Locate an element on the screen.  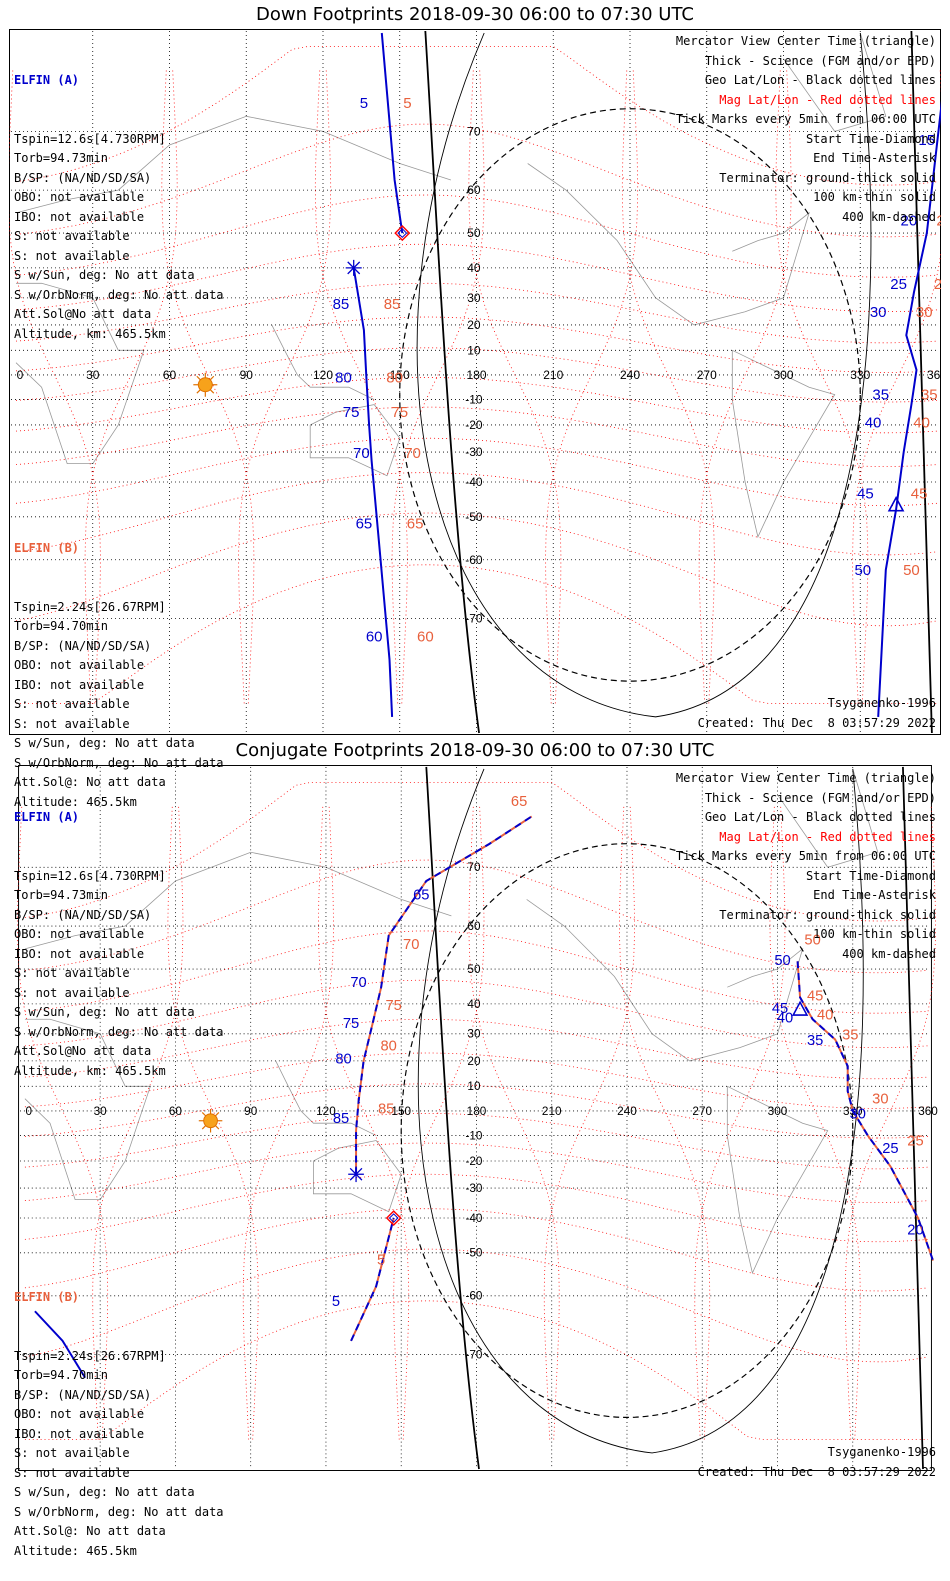
tick-label-orange: 35 is located at coordinates (929, 395).